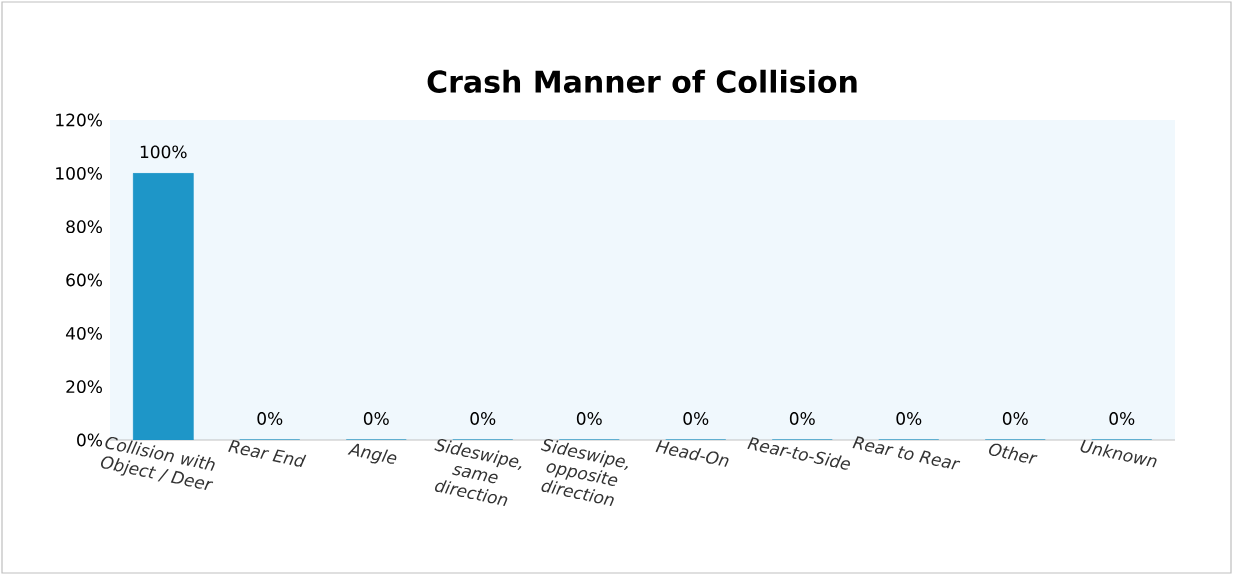 The width and height of the screenshot is (1233, 575). Describe the element at coordinates (372, 453) in the screenshot. I see `x-tick-label: Angle` at that location.